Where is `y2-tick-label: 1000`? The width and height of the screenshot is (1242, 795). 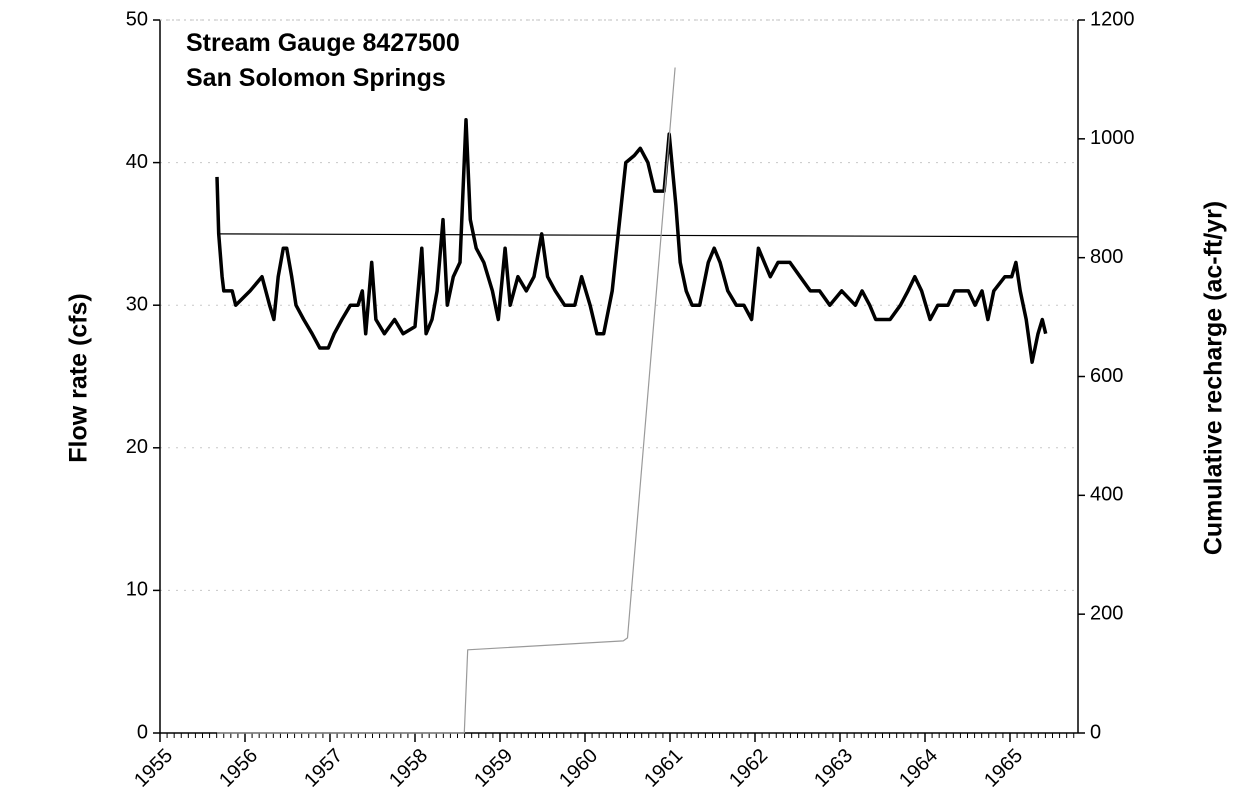 y2-tick-label: 1000 is located at coordinates (1112, 138).